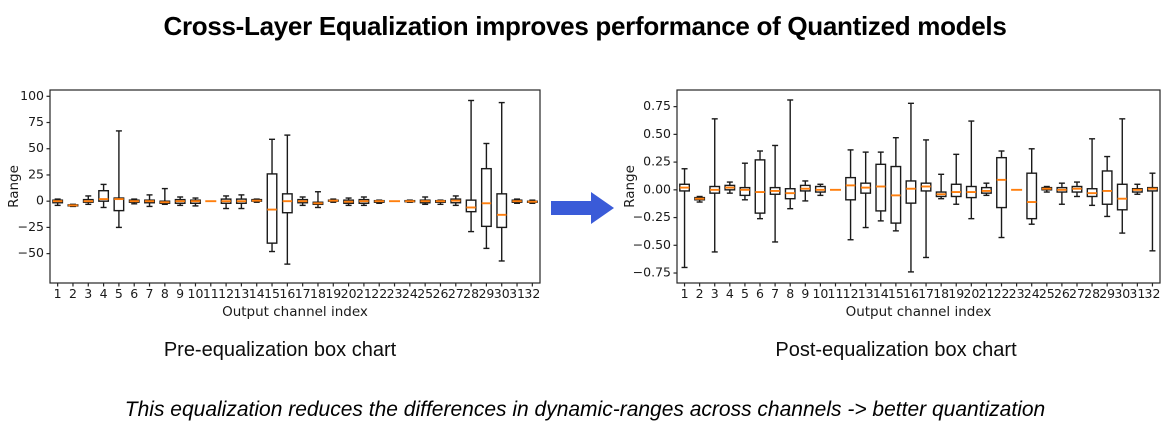  Describe the element at coordinates (657, 188) in the screenshot. I see `svg-text: 0.00` at that location.